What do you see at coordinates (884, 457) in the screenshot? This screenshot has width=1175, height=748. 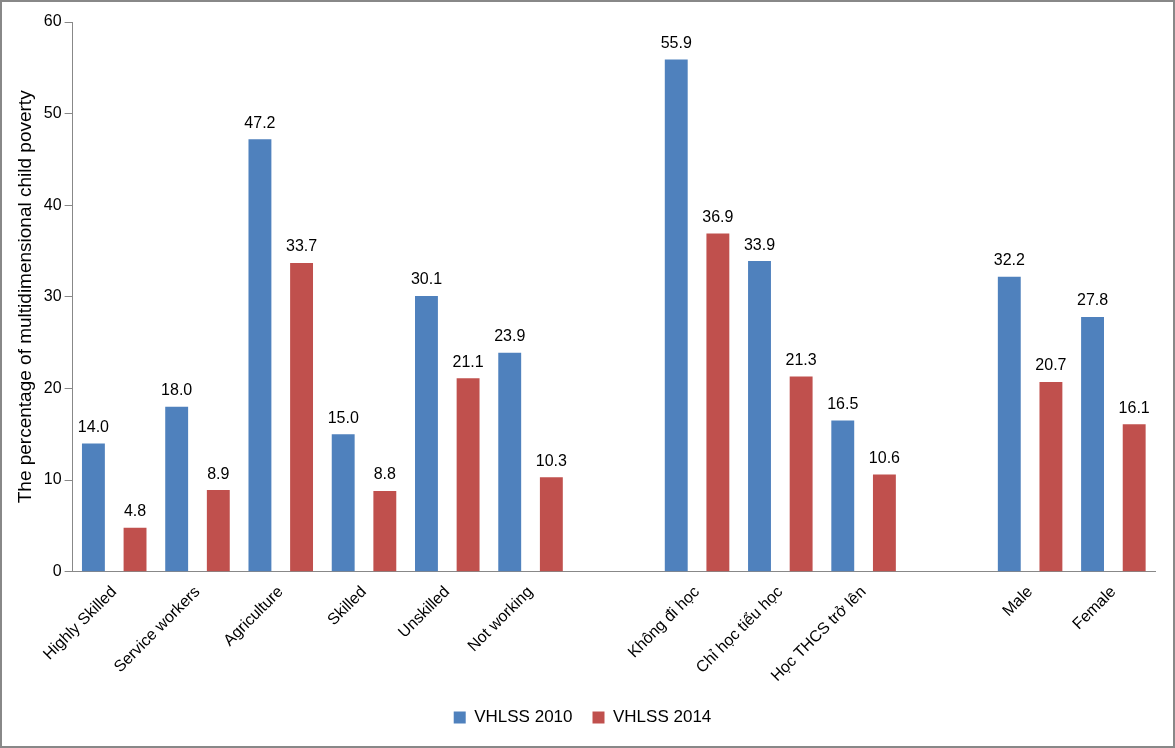 I see `data-label: 10.6` at bounding box center [884, 457].